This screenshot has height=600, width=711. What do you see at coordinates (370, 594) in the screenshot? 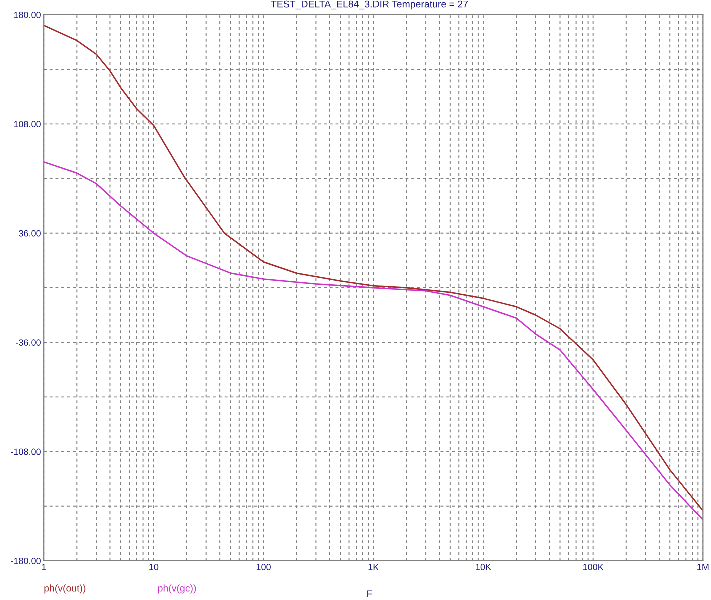
I see `x-axis-title: F` at bounding box center [370, 594].